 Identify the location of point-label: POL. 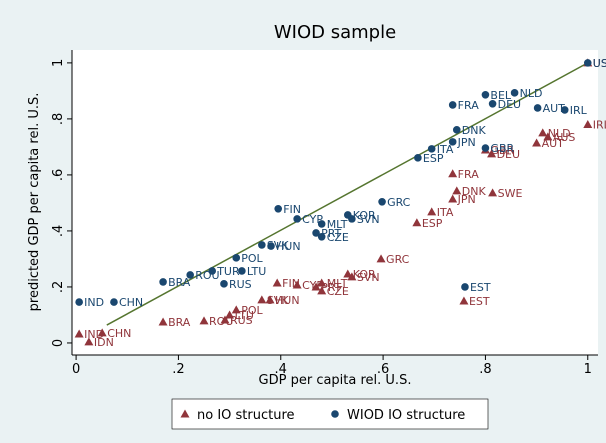
(252, 258).